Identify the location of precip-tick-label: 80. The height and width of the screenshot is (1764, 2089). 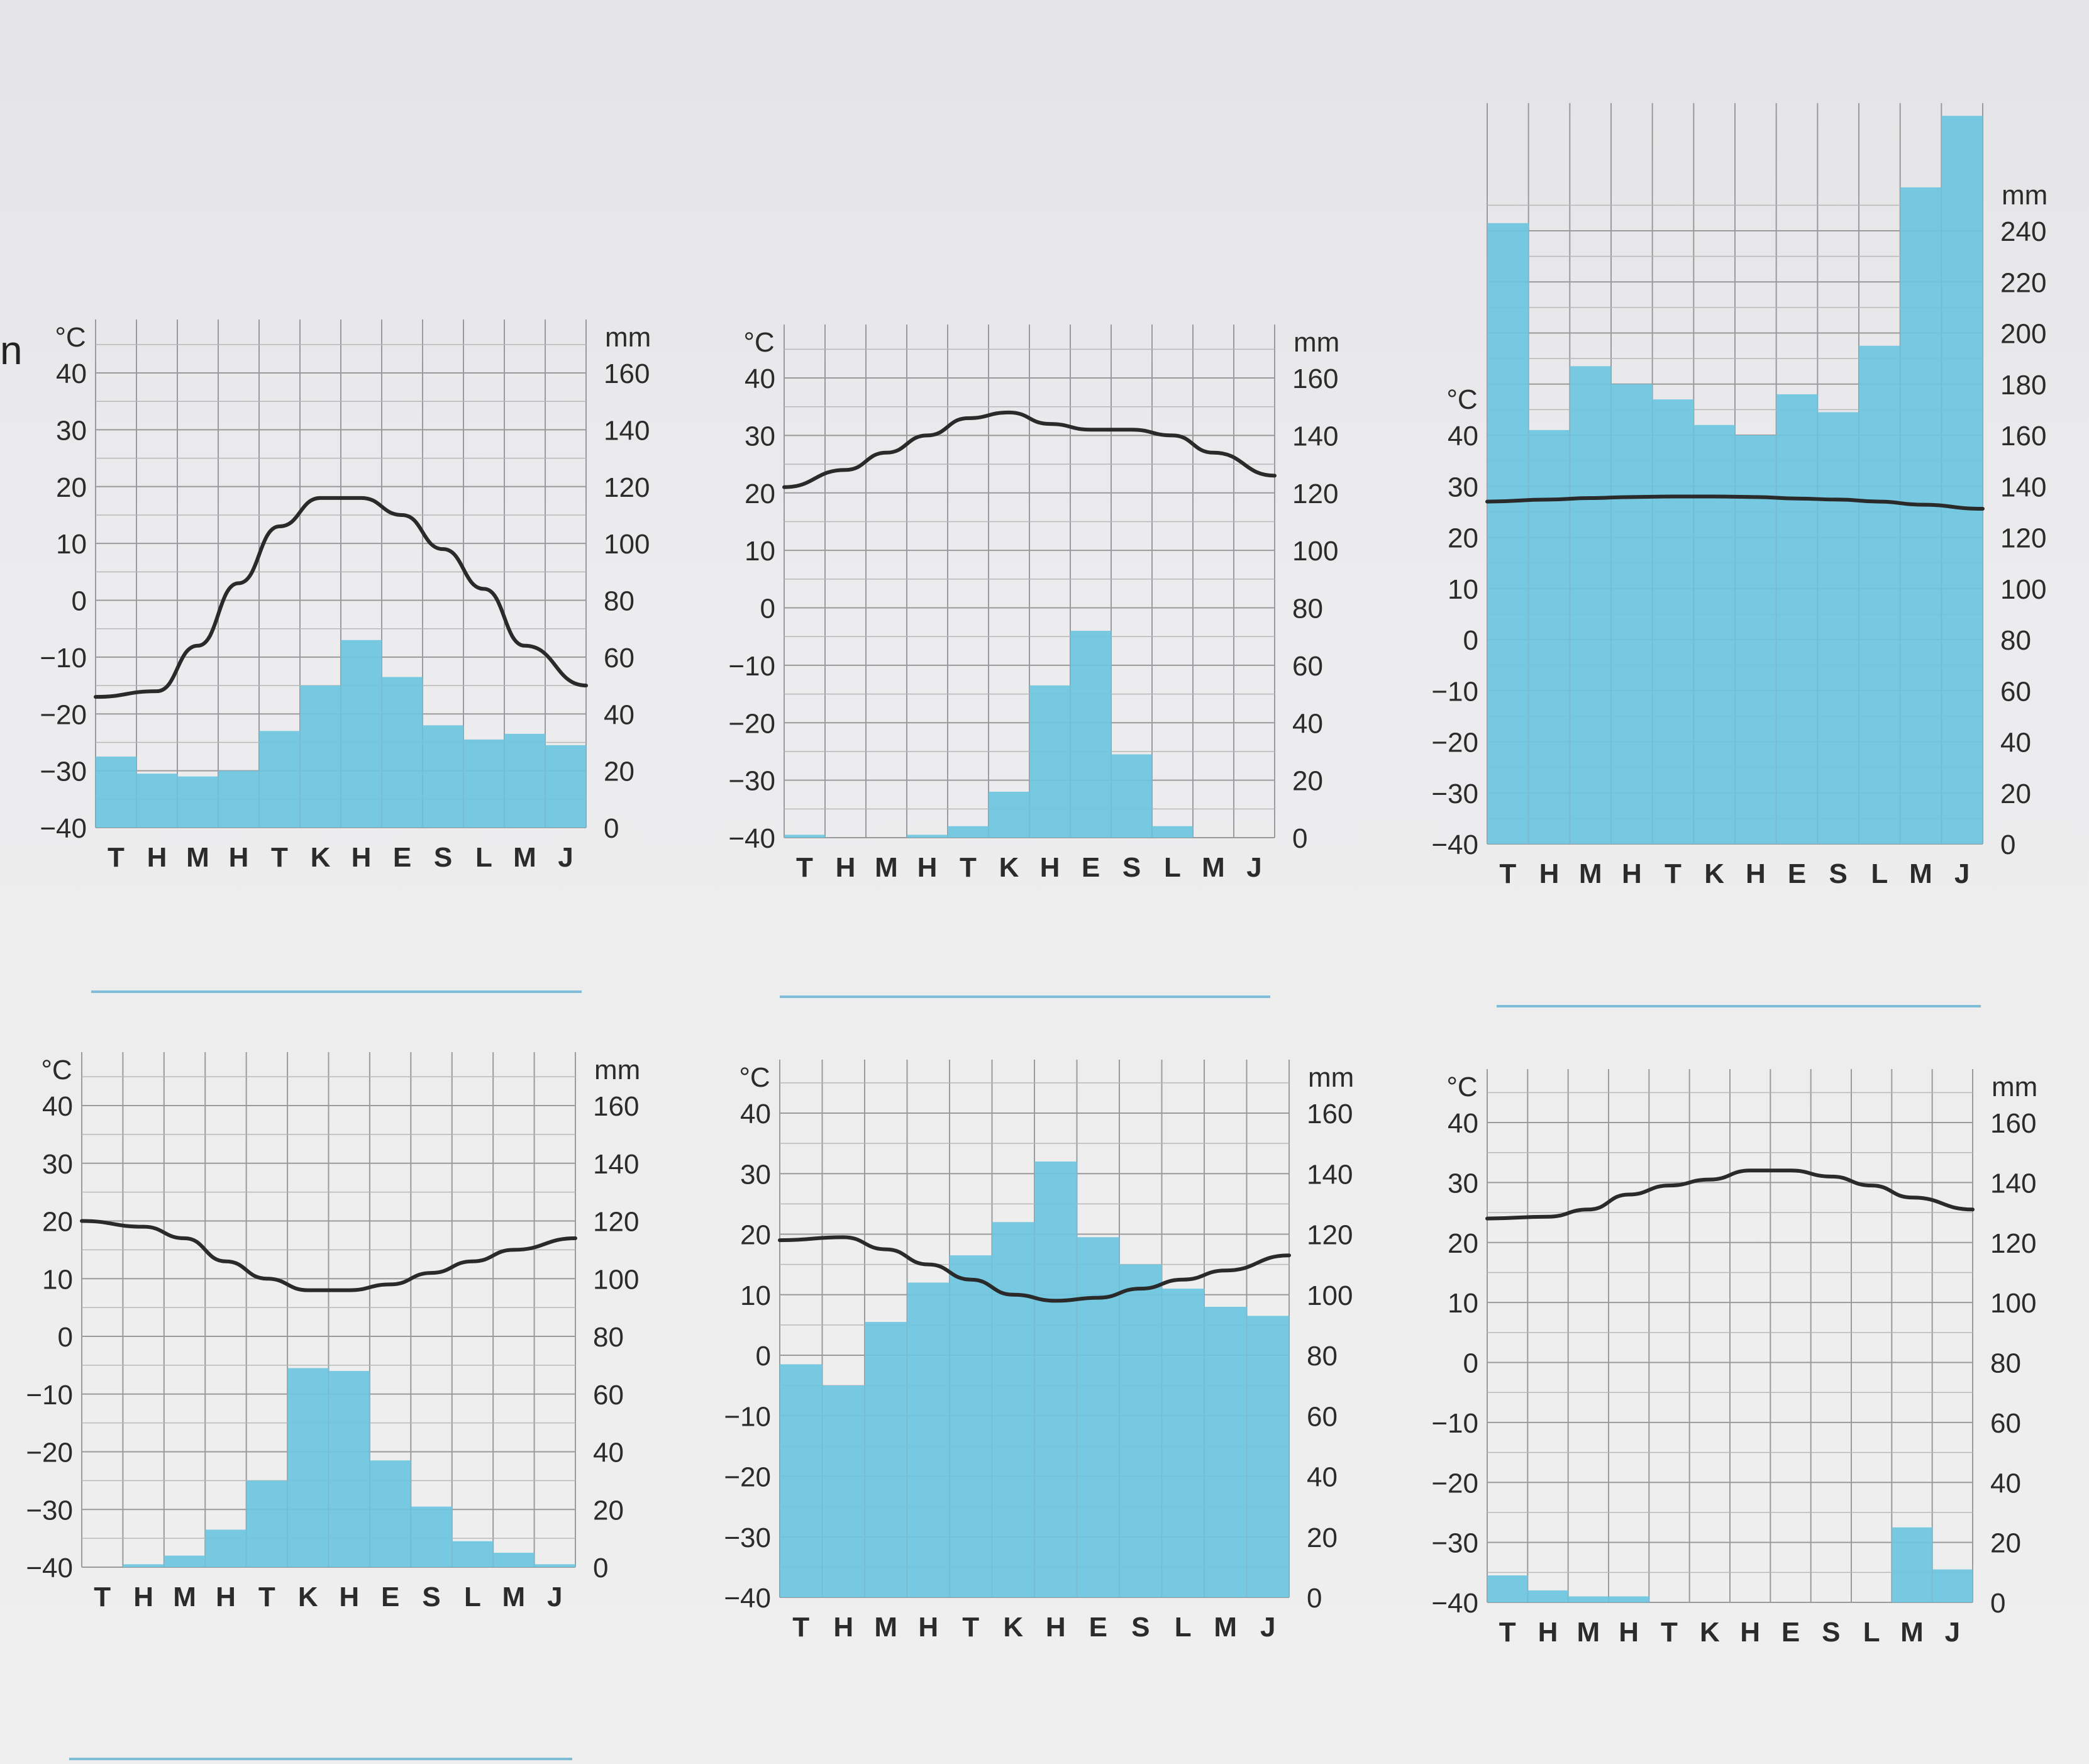
(2015, 640).